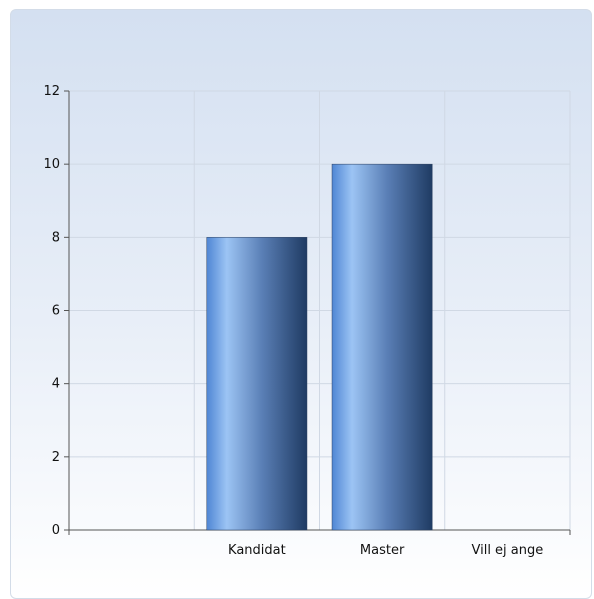  Describe the element at coordinates (56, 311) in the screenshot. I see `y-tick-label: 6` at that location.